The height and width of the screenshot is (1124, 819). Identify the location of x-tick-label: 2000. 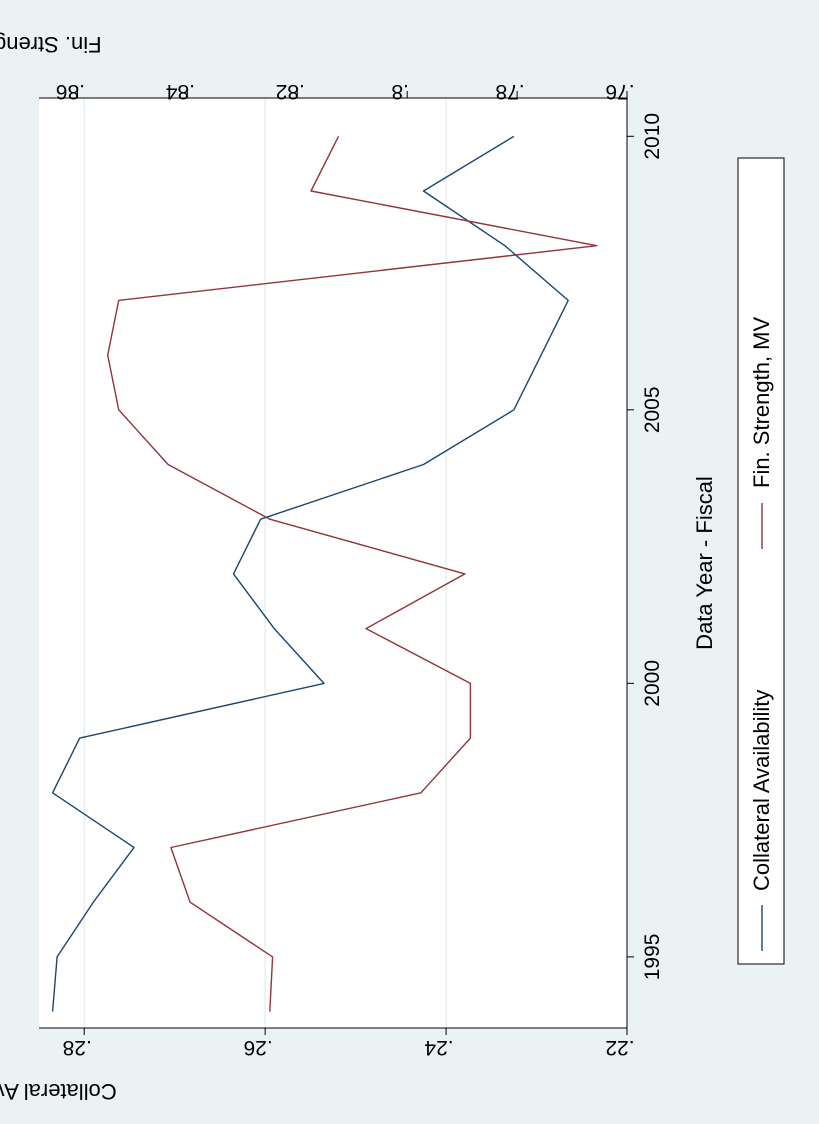
(652, 683).